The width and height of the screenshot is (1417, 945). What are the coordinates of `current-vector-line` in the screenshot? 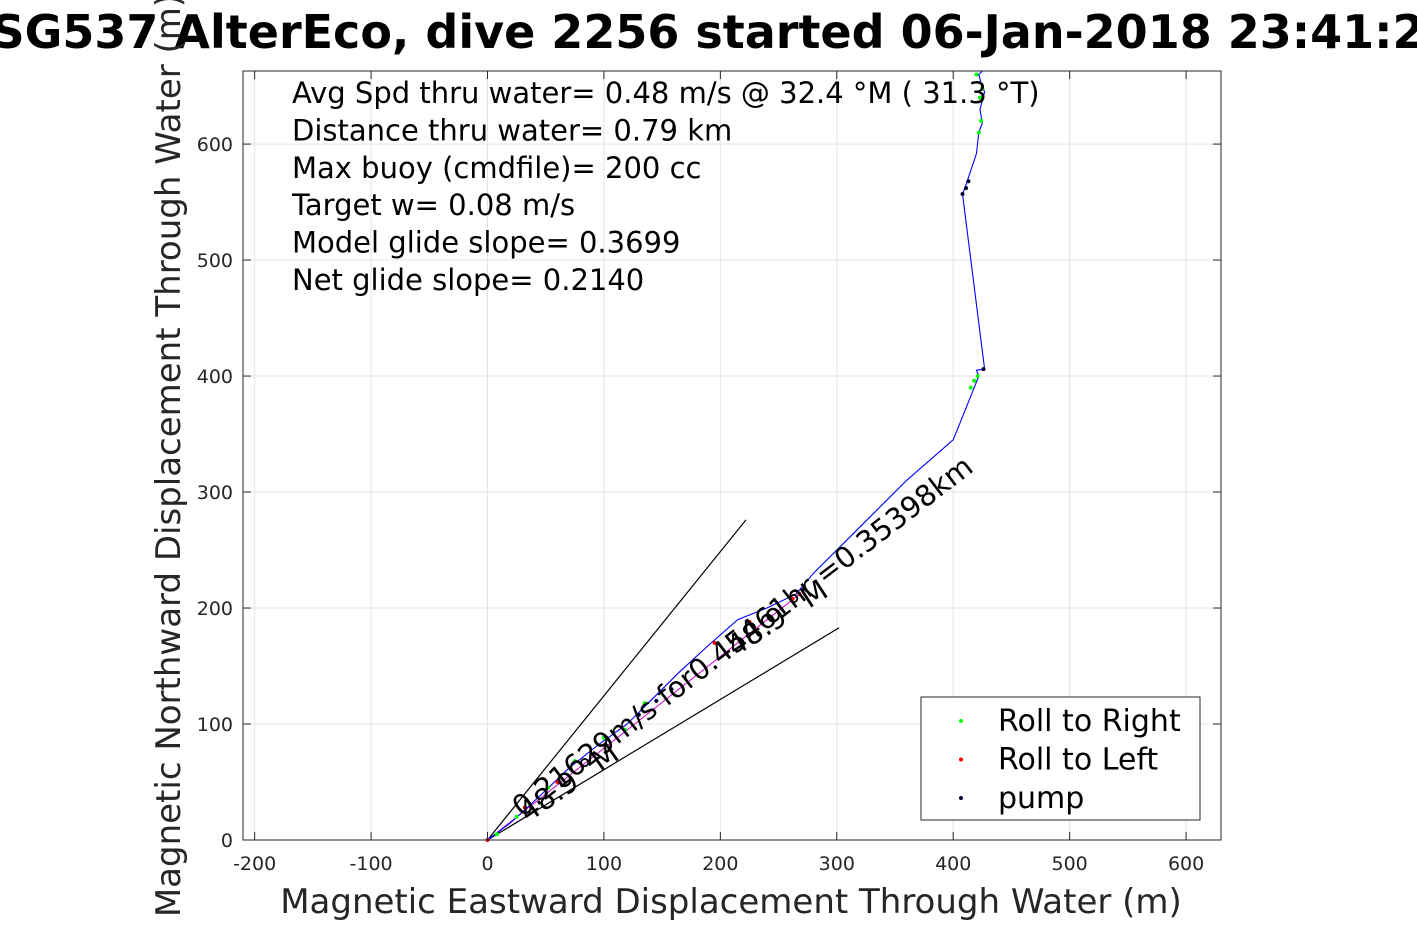 It's located at (643, 717).